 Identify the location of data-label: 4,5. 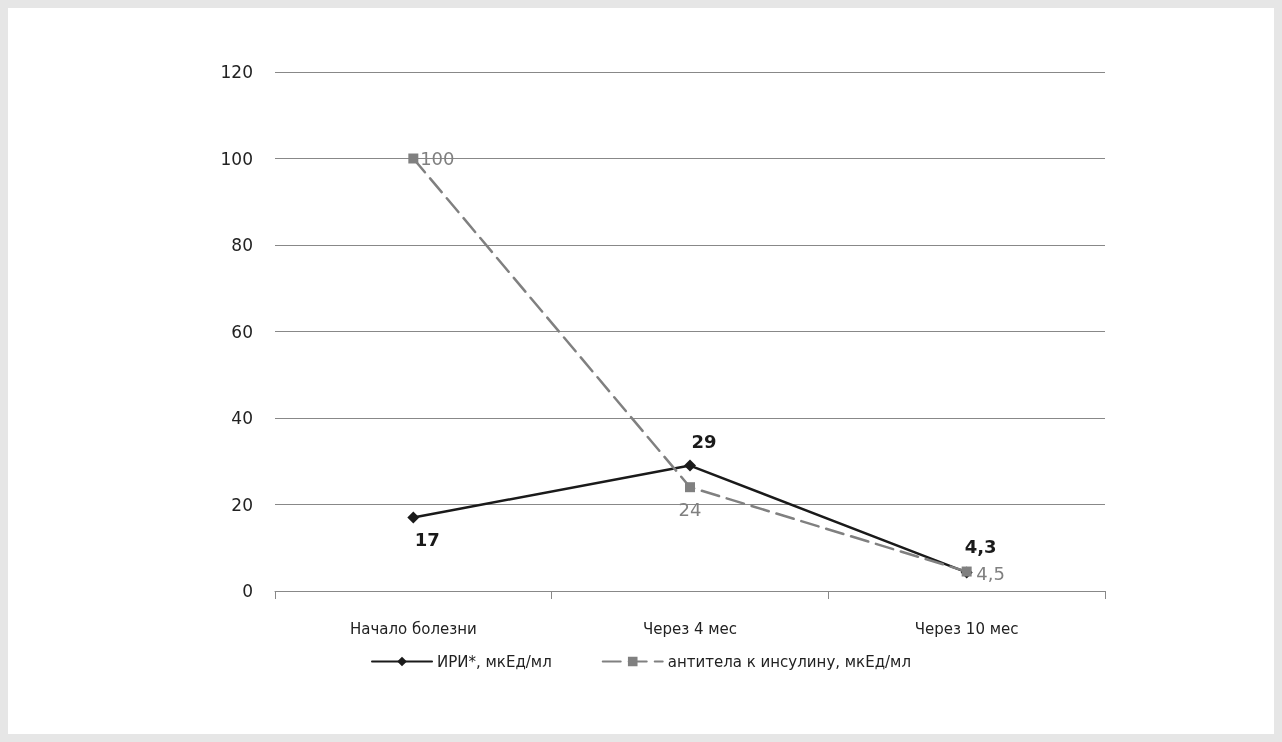
(990, 574).